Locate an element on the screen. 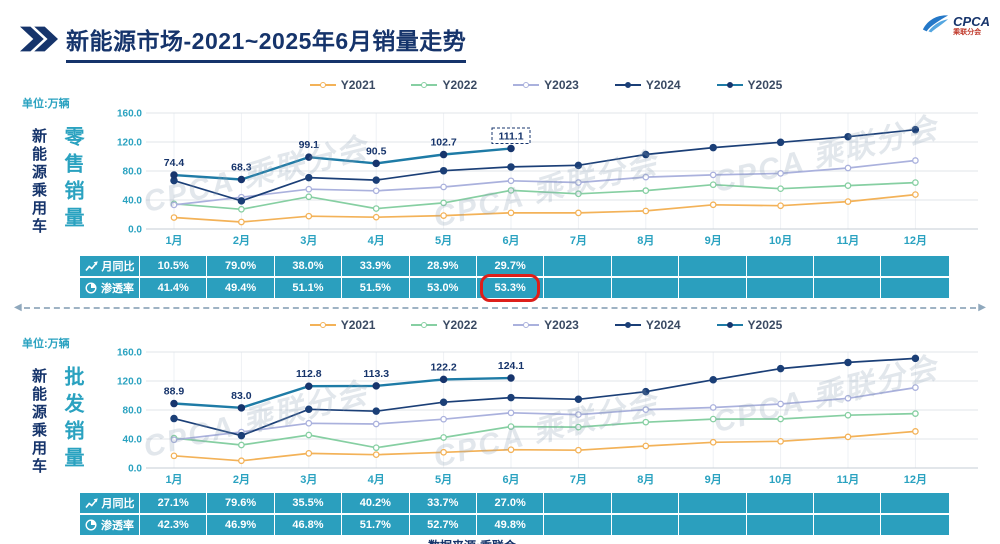 Image resolution: width=1000 pixels, height=544 pixels. stat-cell: 35.5% is located at coordinates (308, 503).